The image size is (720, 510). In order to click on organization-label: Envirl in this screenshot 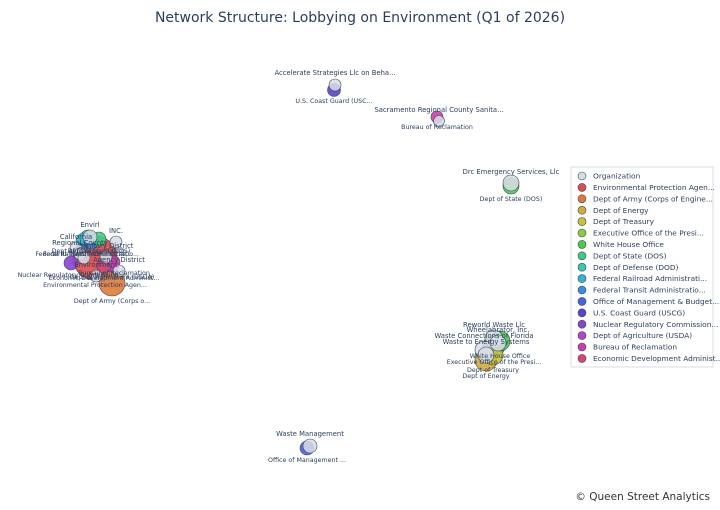, I will do `click(89, 225)`.